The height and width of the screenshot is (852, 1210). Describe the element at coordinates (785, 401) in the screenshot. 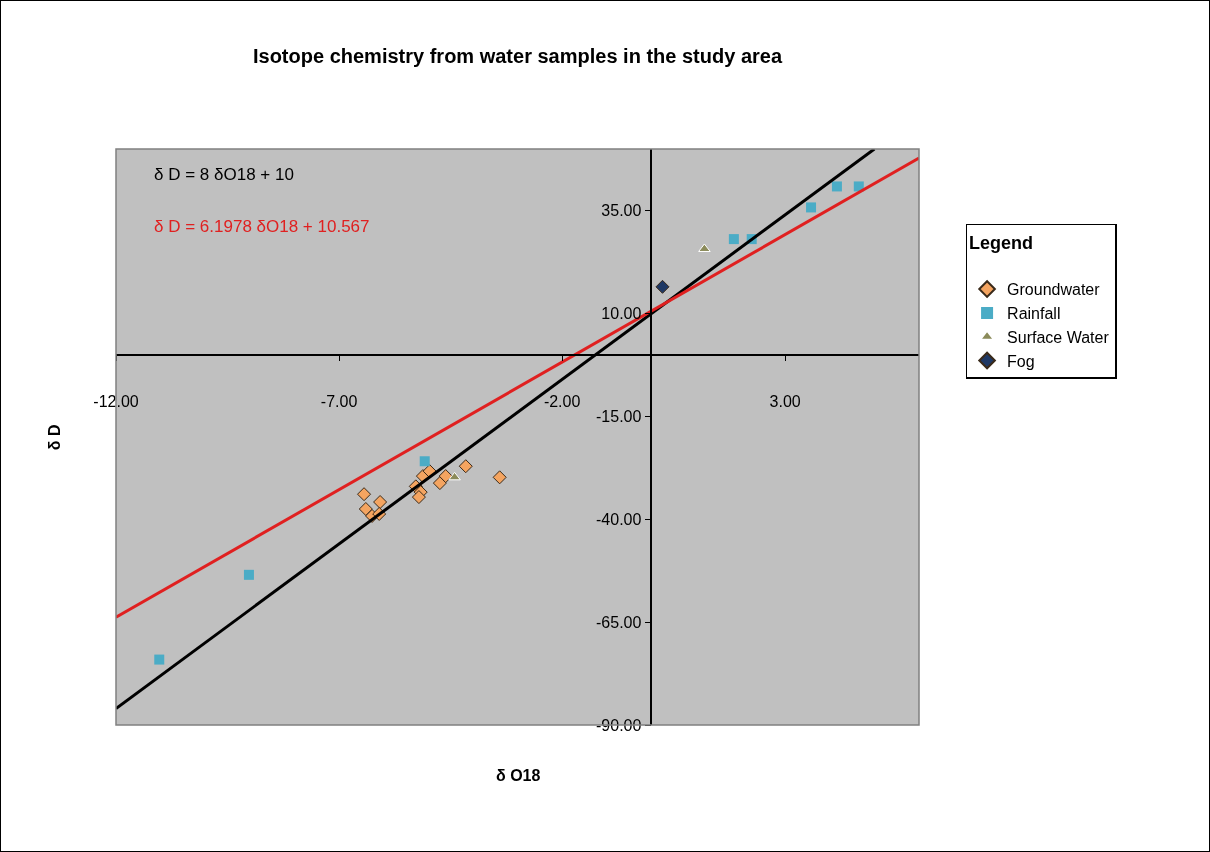

I see `x-tick-label: 3.00` at that location.